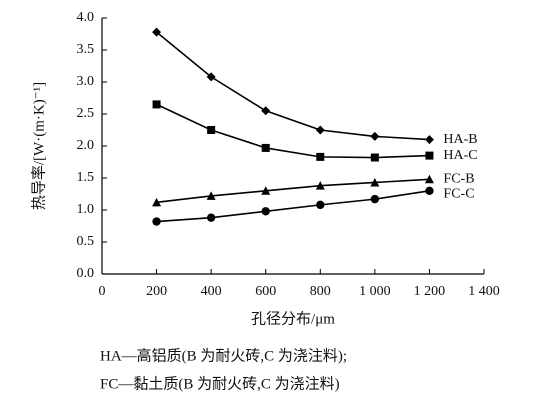 This screenshot has height=415, width=548. What do you see at coordinates (460, 139) in the screenshot?
I see `series-label: HA-B` at bounding box center [460, 139].